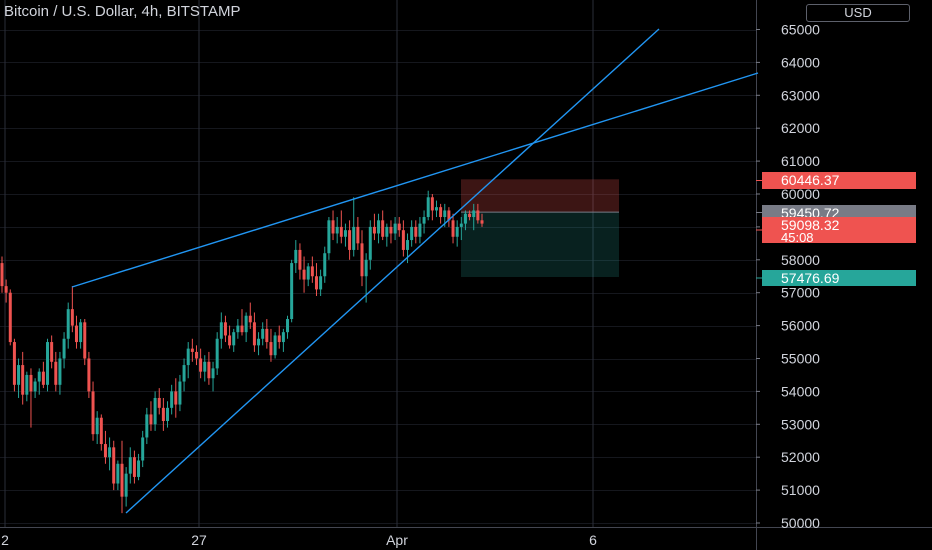 The height and width of the screenshot is (550, 932). Describe the element at coordinates (810, 225) in the screenshot. I see `price-label-last: 59098.32` at that location.